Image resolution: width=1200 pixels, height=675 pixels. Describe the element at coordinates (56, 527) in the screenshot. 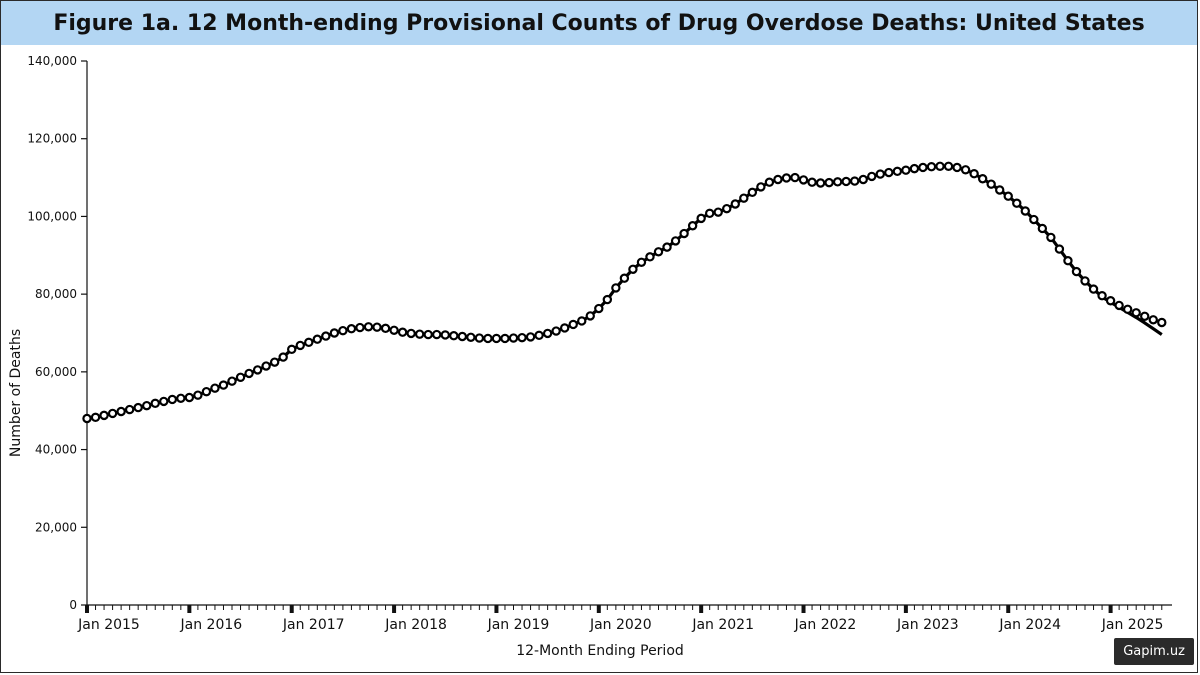

I see `y-tick-label: 20,000` at that location.